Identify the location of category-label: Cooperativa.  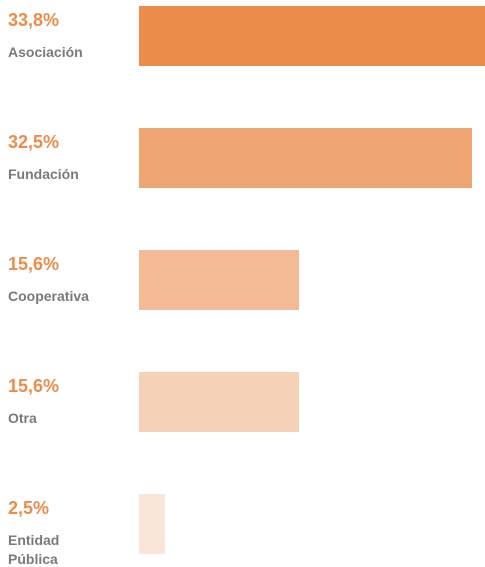
(48, 296).